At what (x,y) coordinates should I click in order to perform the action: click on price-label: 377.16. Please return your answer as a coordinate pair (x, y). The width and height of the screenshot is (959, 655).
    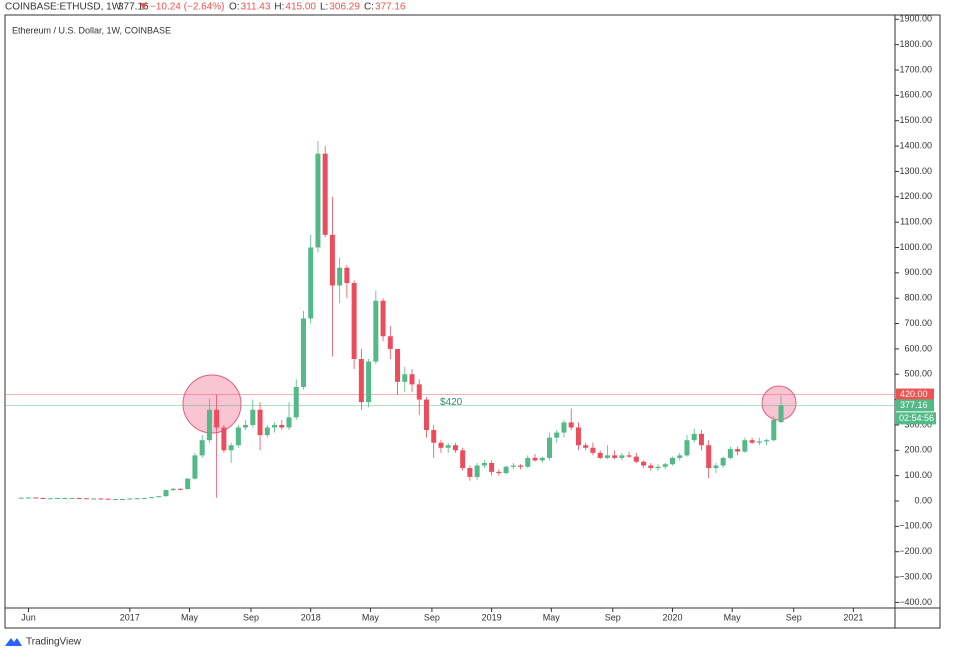
    Looking at the image, I should click on (914, 405).